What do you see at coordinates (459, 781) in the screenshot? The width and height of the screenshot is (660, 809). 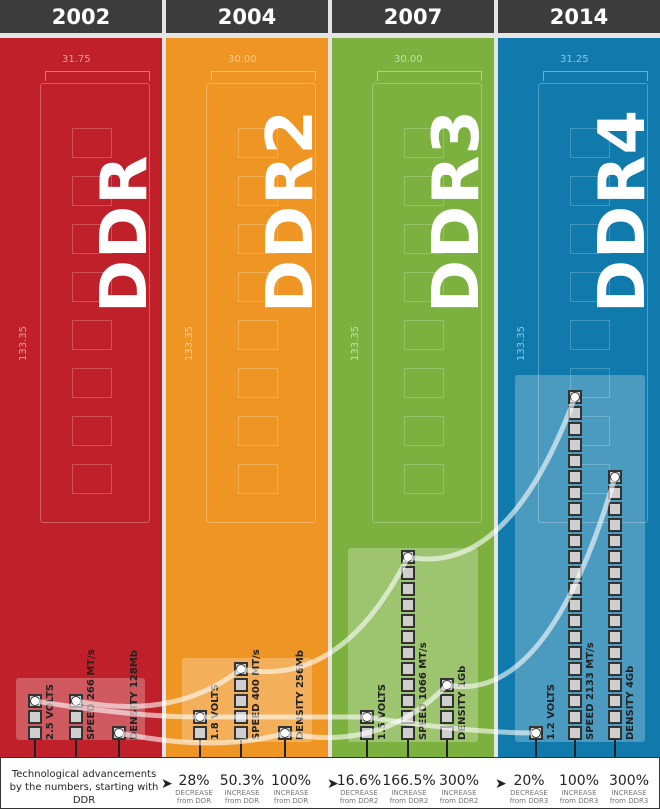 I see `stat-value: 300%` at bounding box center [459, 781].